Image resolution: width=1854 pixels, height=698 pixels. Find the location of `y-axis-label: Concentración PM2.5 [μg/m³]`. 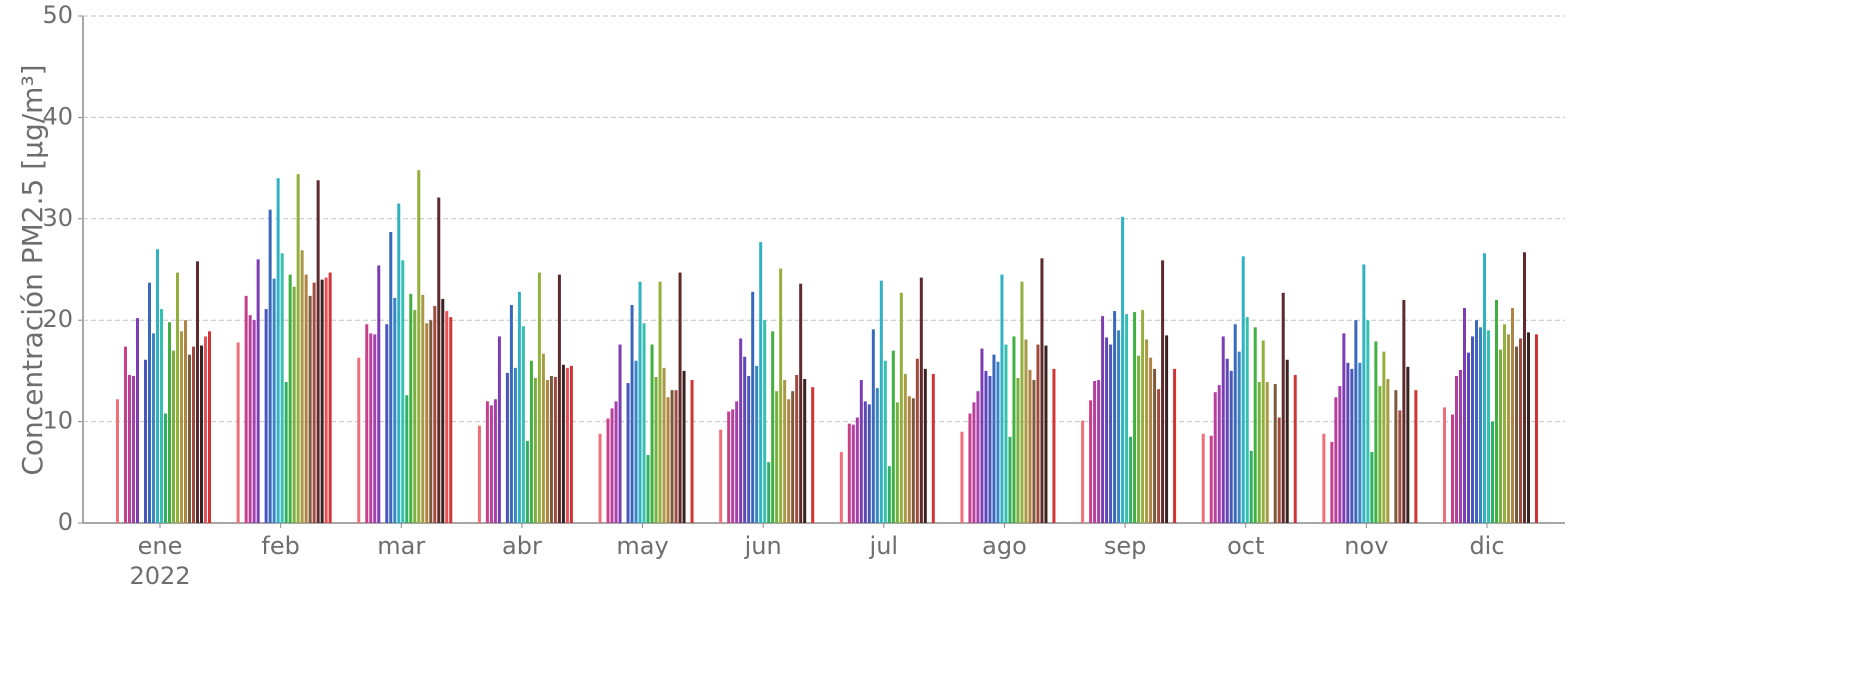

y-axis-label: Concentración PM2.5 [μg/m³] is located at coordinates (32, 269).